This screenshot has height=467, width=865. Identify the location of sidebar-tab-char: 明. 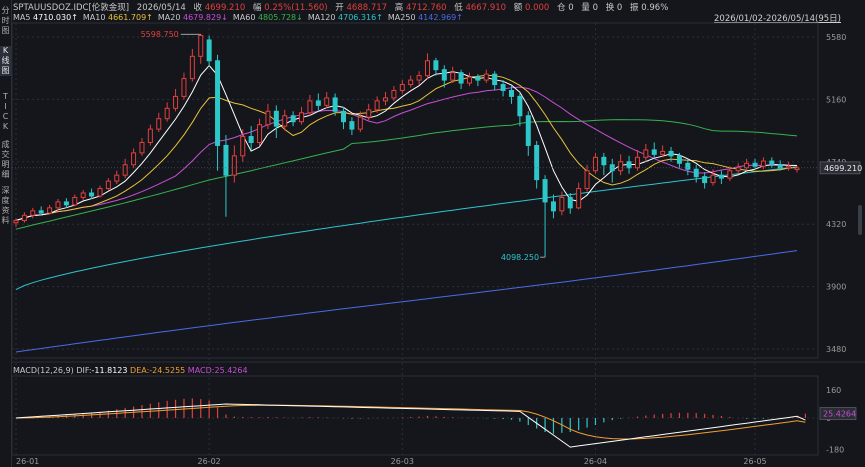
(5, 164).